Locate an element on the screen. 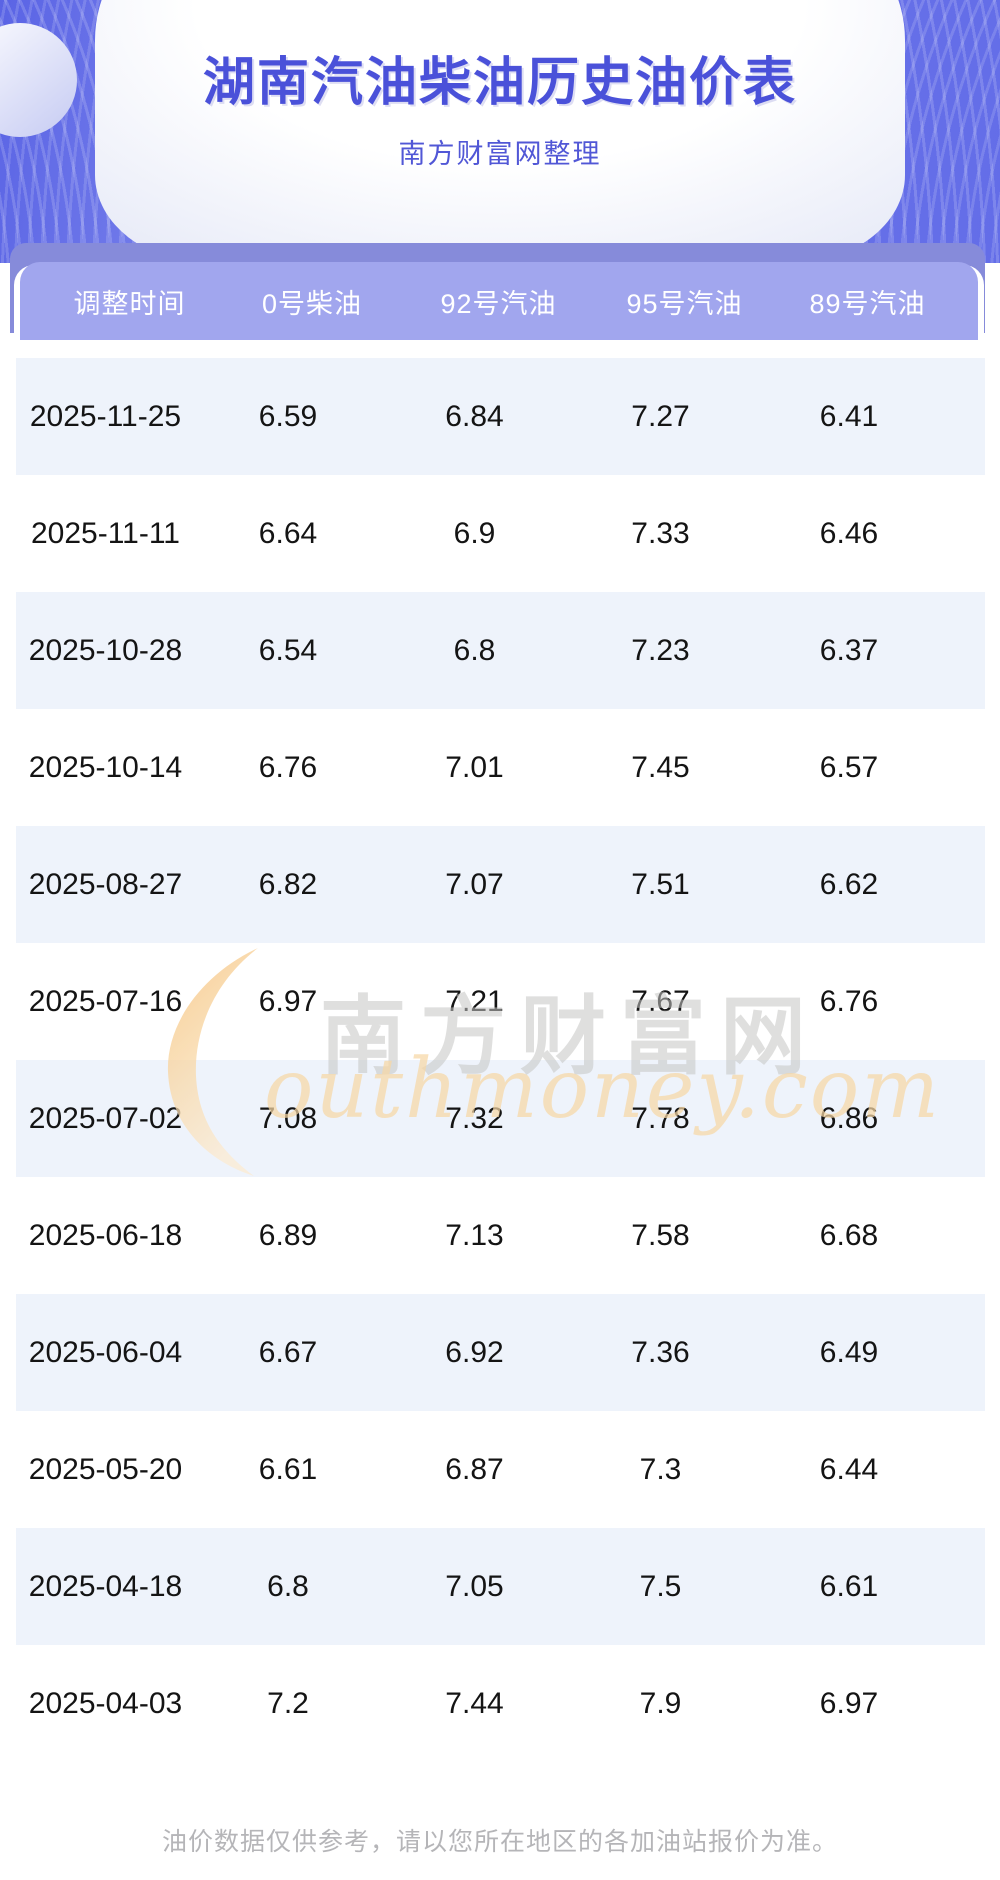 The height and width of the screenshot is (1880, 1000). banner-card: 湖南汽油柴油历史油价表 南方财富网整理 is located at coordinates (500, 131).